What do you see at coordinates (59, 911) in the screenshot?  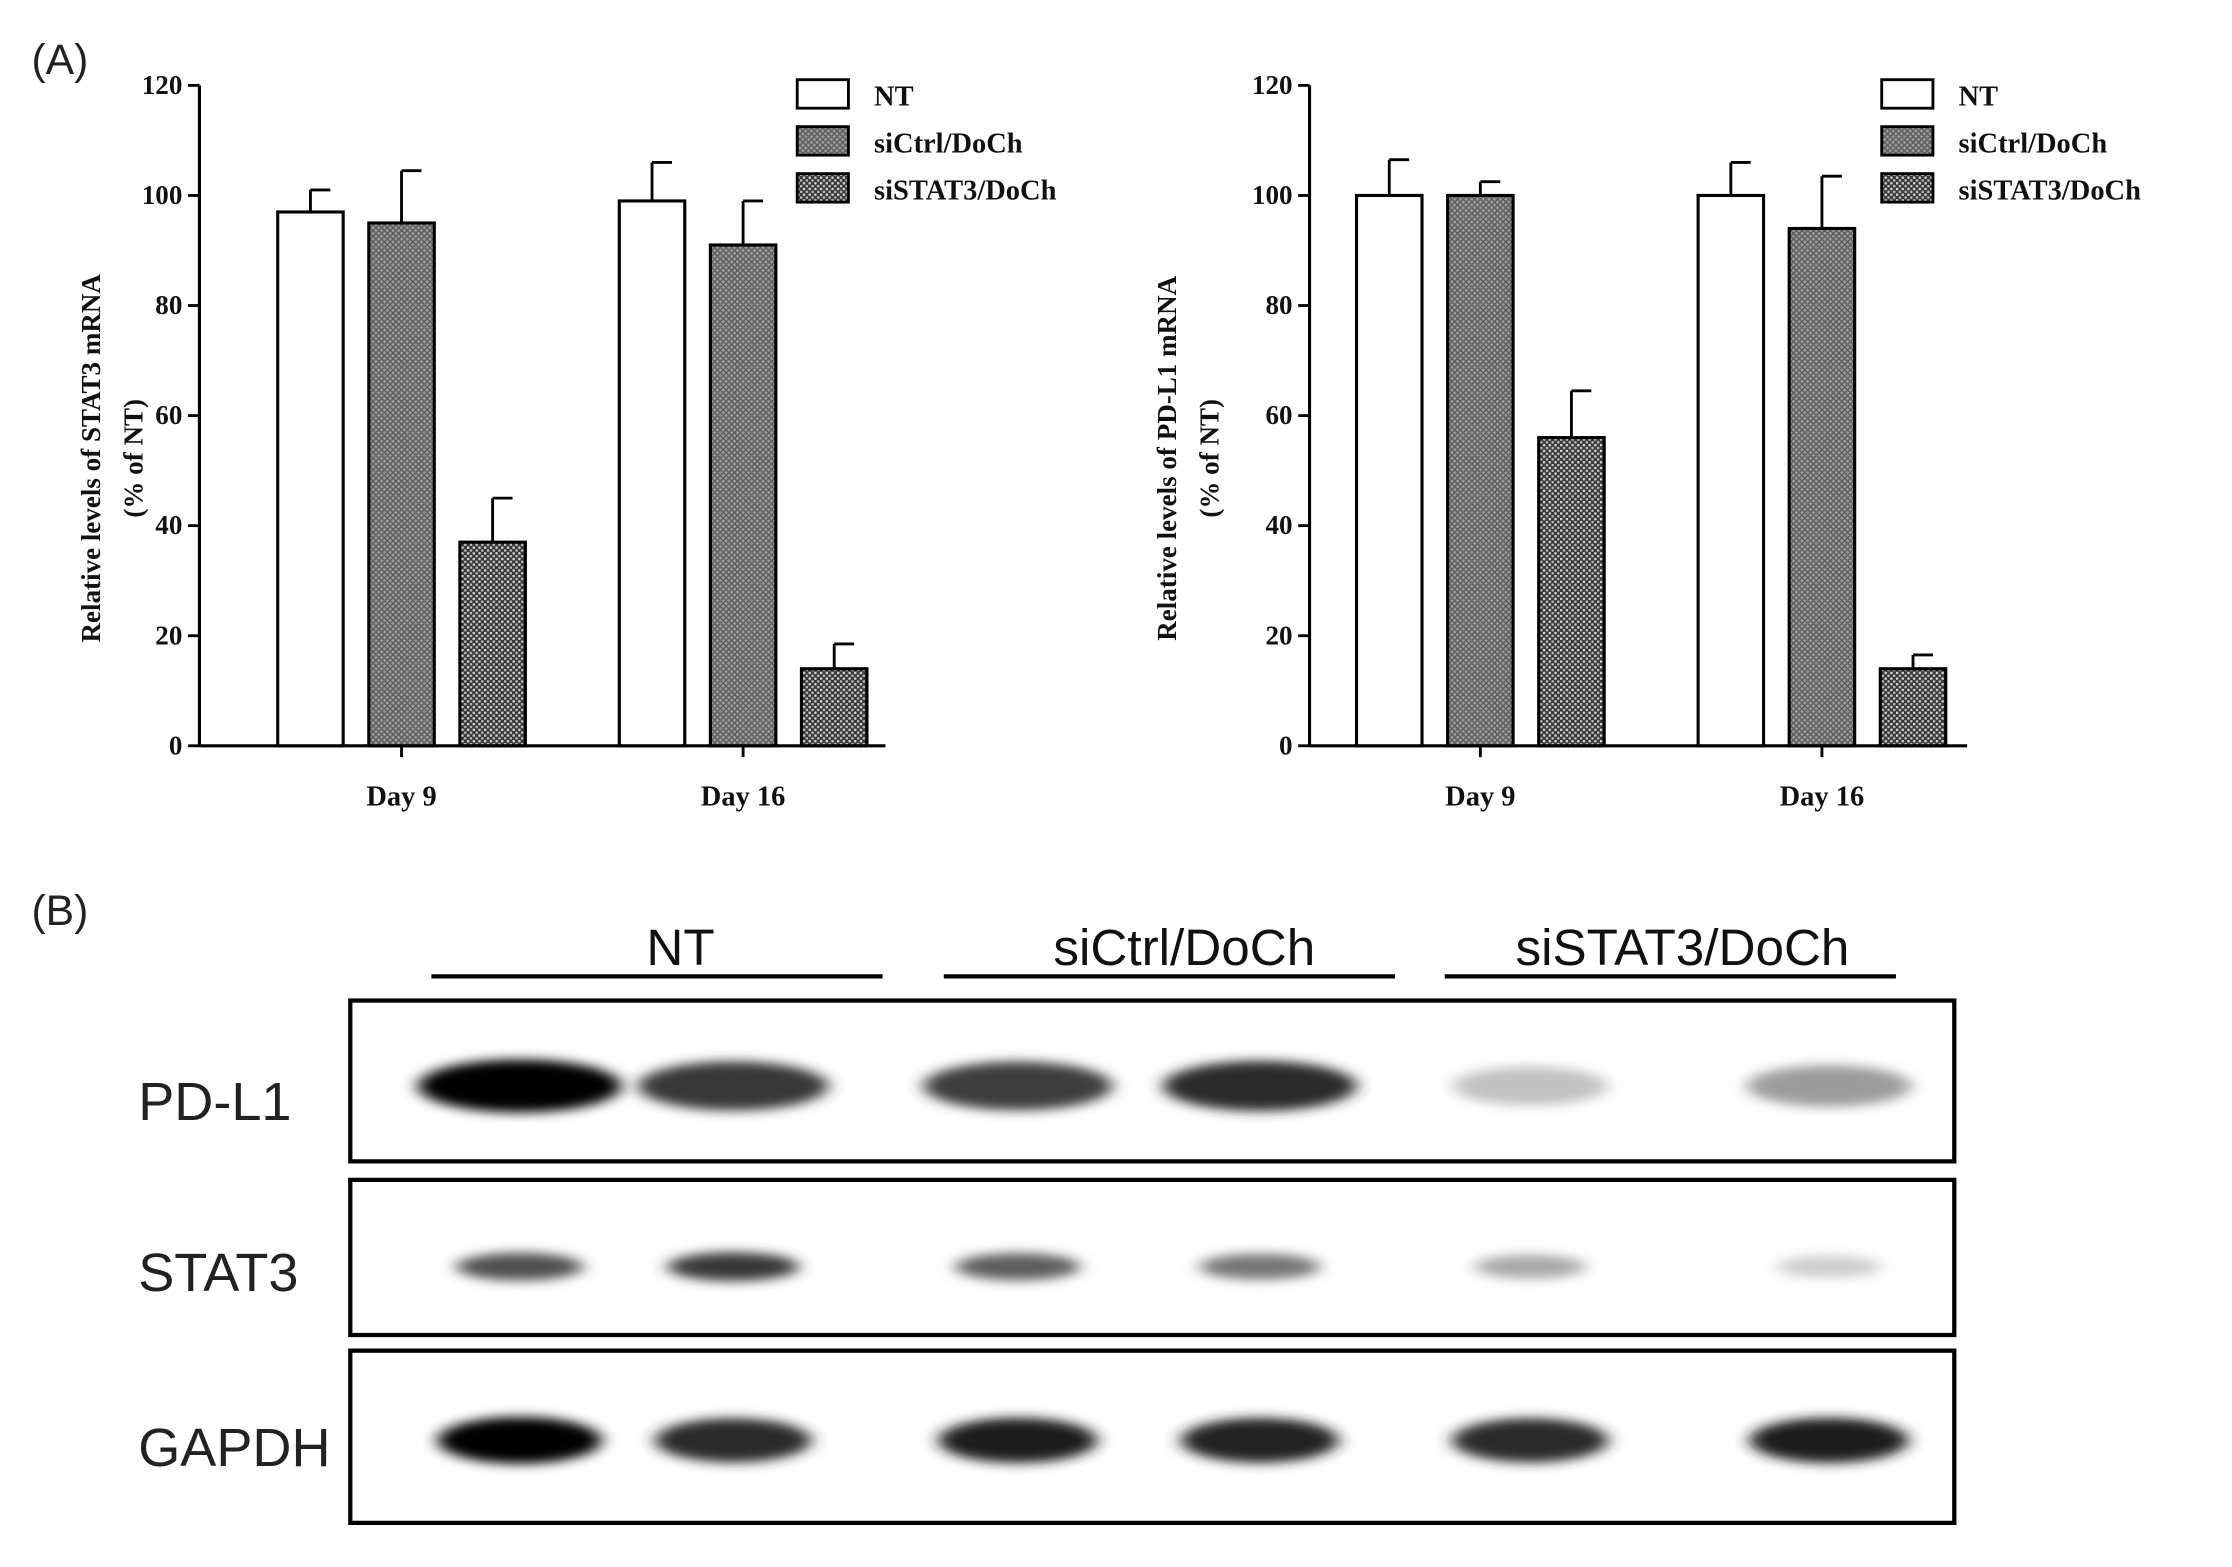 I see `panel-label-b: (B)` at bounding box center [59, 911].